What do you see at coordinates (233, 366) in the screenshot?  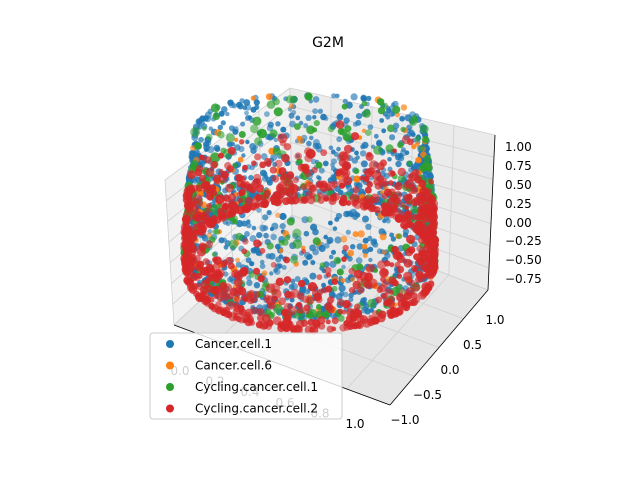 I see `legend-label: Cancer.cell.6` at bounding box center [233, 366].